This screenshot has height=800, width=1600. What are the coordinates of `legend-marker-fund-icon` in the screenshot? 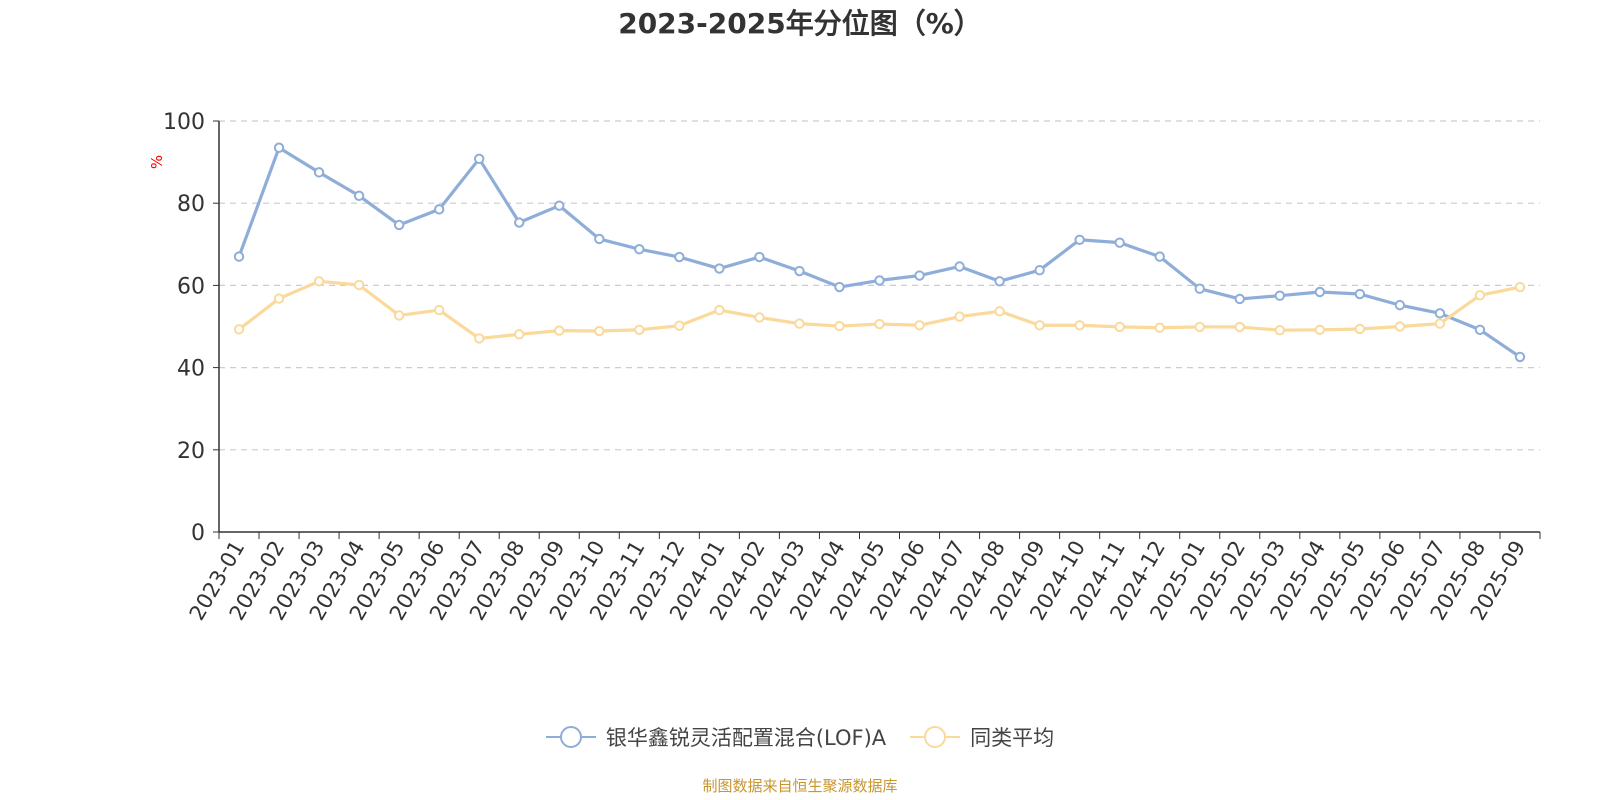 It's located at (570, 737).